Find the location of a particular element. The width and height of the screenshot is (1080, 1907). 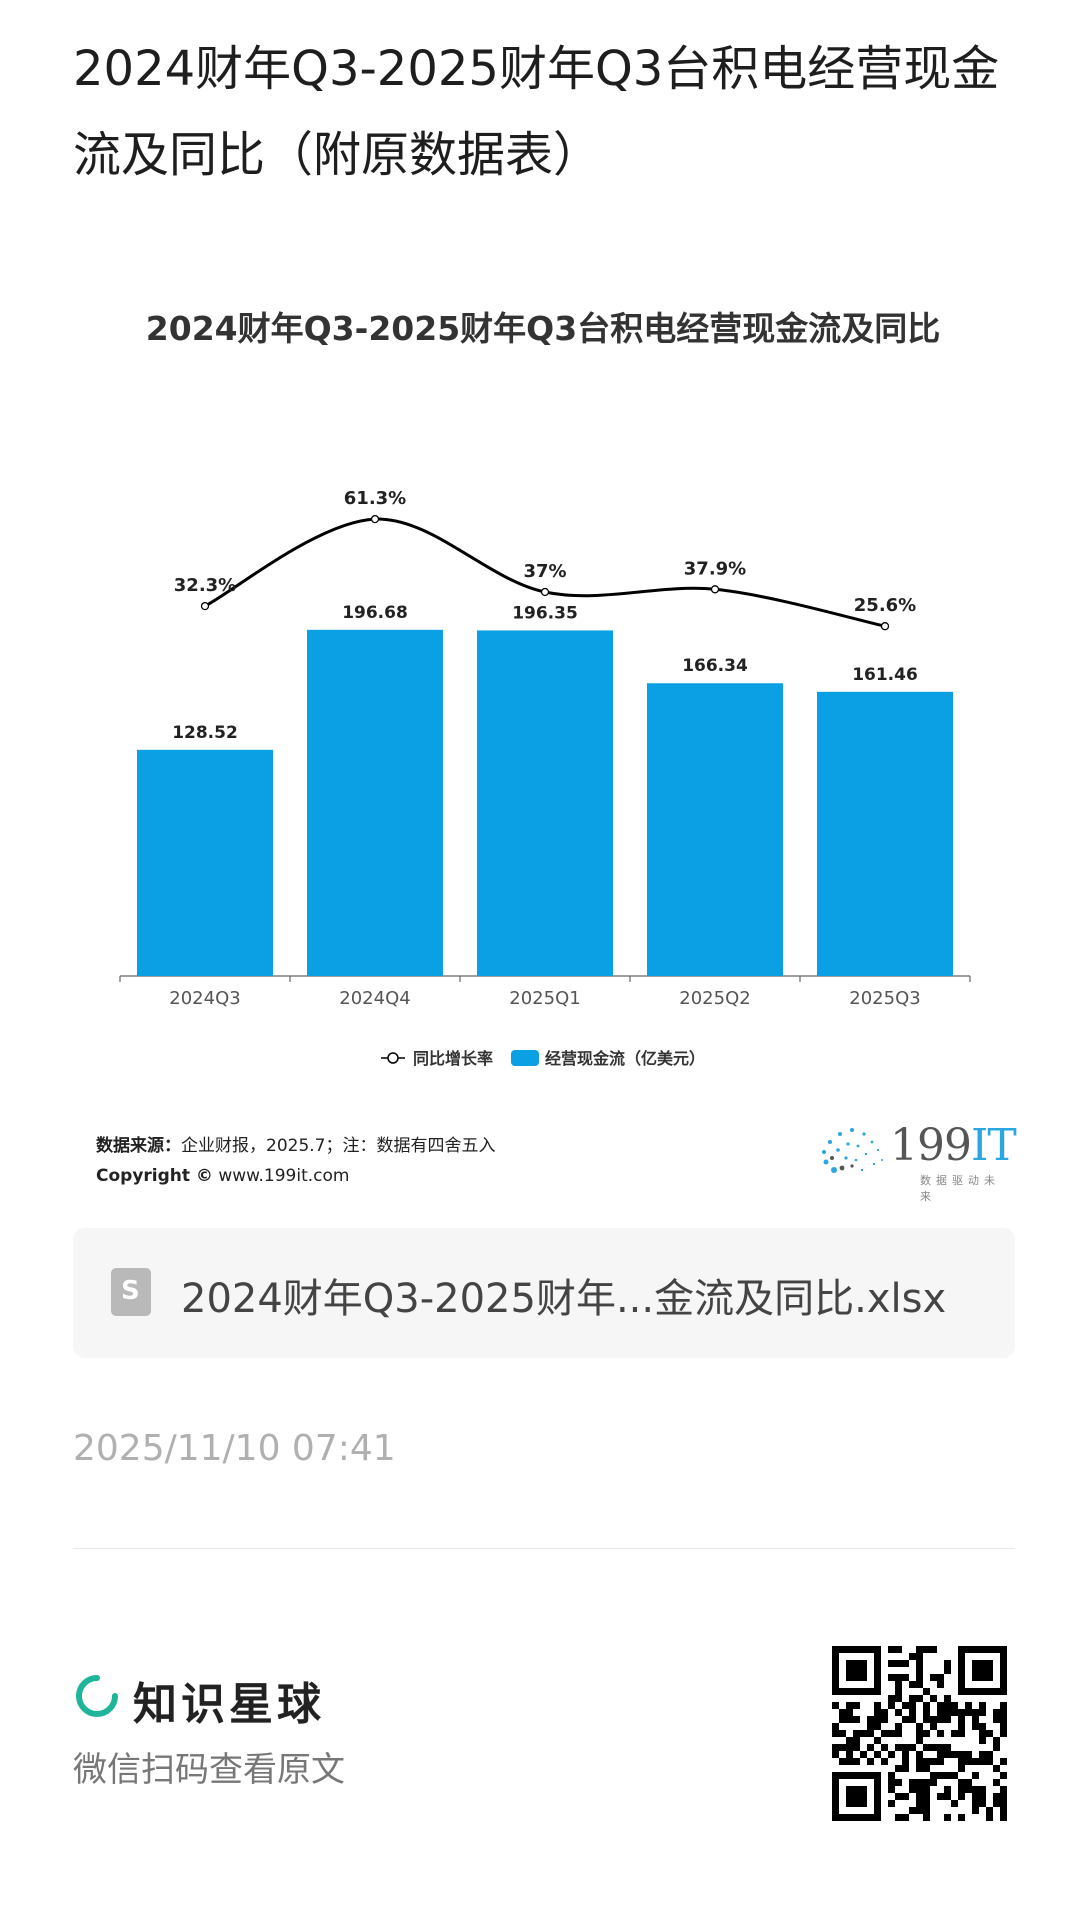

copyright-text: www.199it.com is located at coordinates (284, 1176).